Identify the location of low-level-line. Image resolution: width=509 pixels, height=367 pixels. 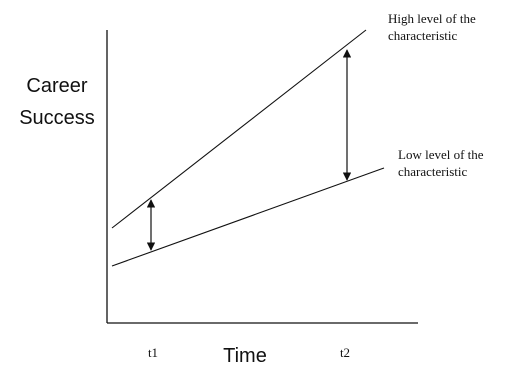
(248, 217).